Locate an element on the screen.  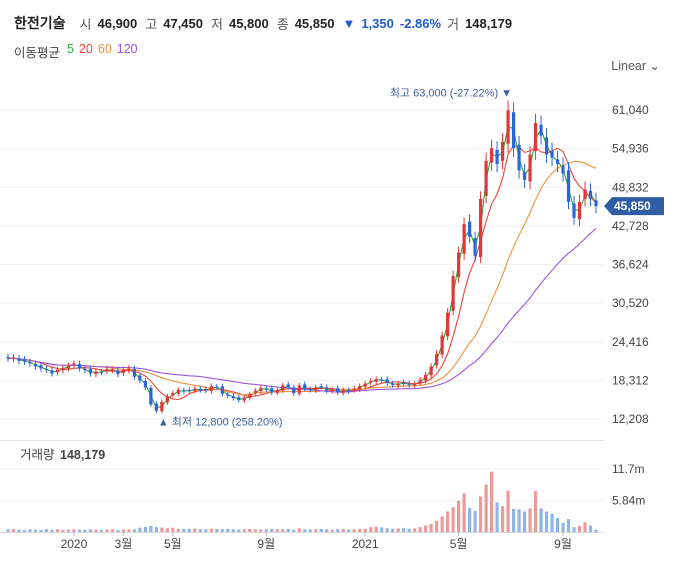
price-tick-label: 42,728 is located at coordinates (630, 226).